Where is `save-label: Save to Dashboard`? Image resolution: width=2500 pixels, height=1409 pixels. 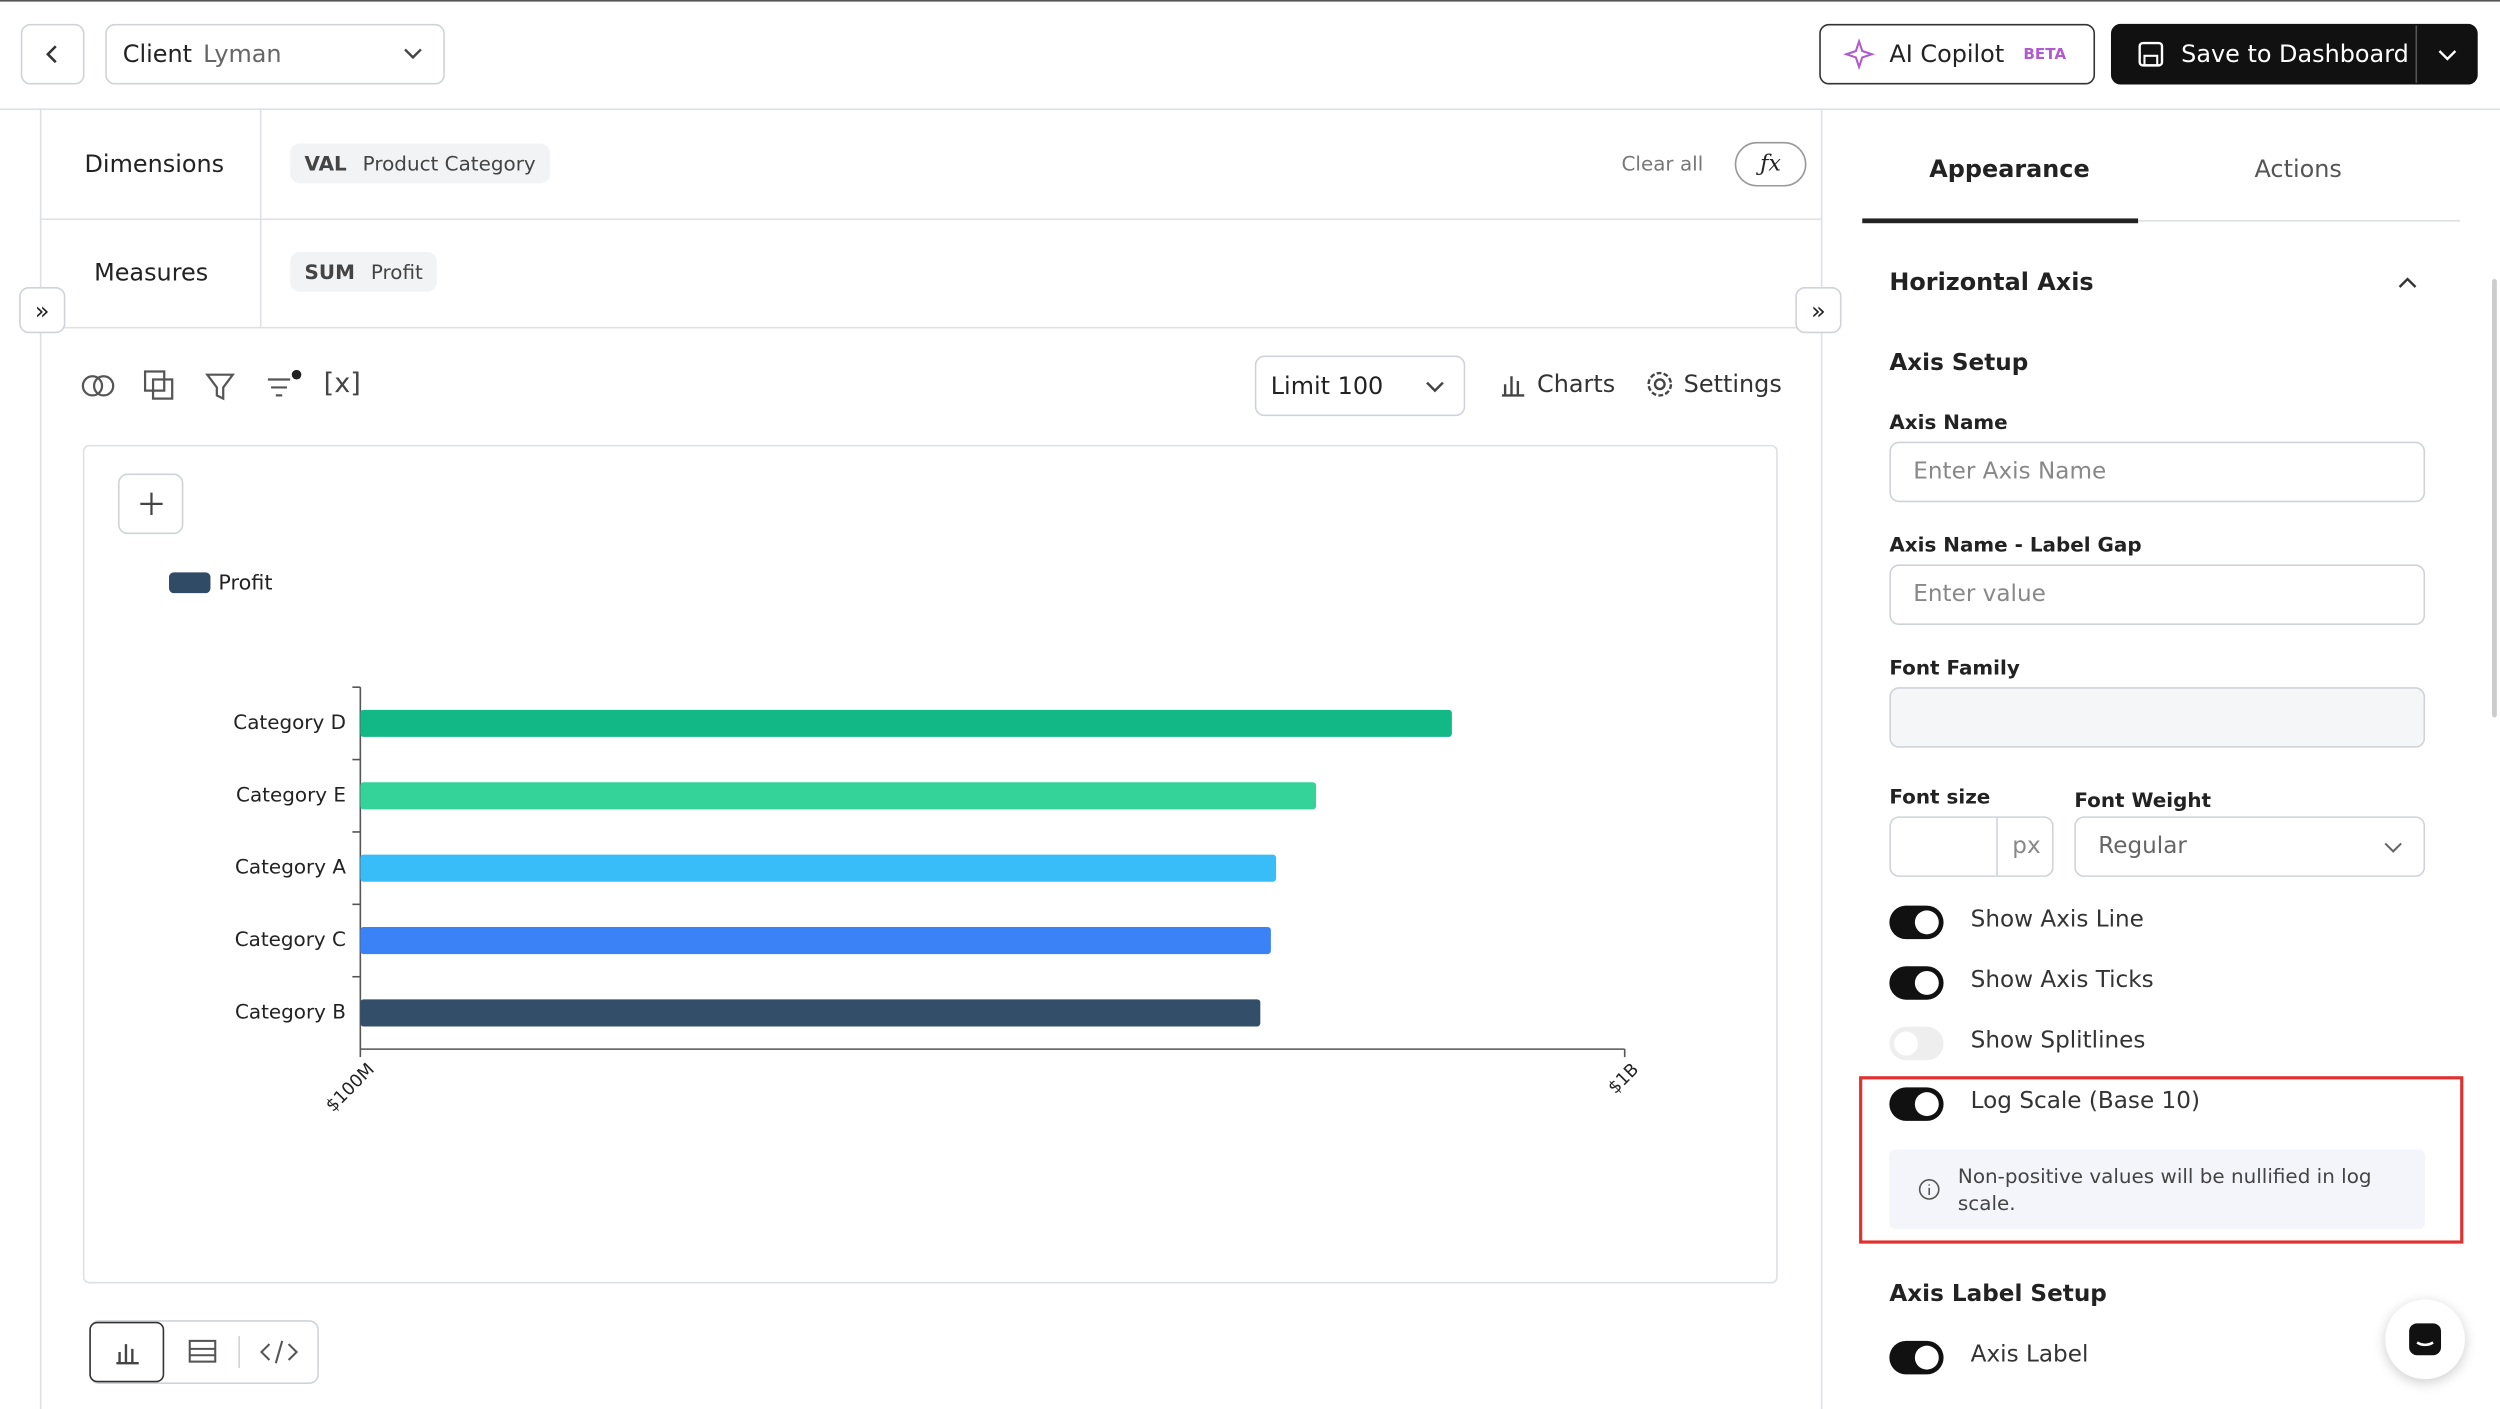 save-label: Save to Dashboard is located at coordinates (2295, 54).